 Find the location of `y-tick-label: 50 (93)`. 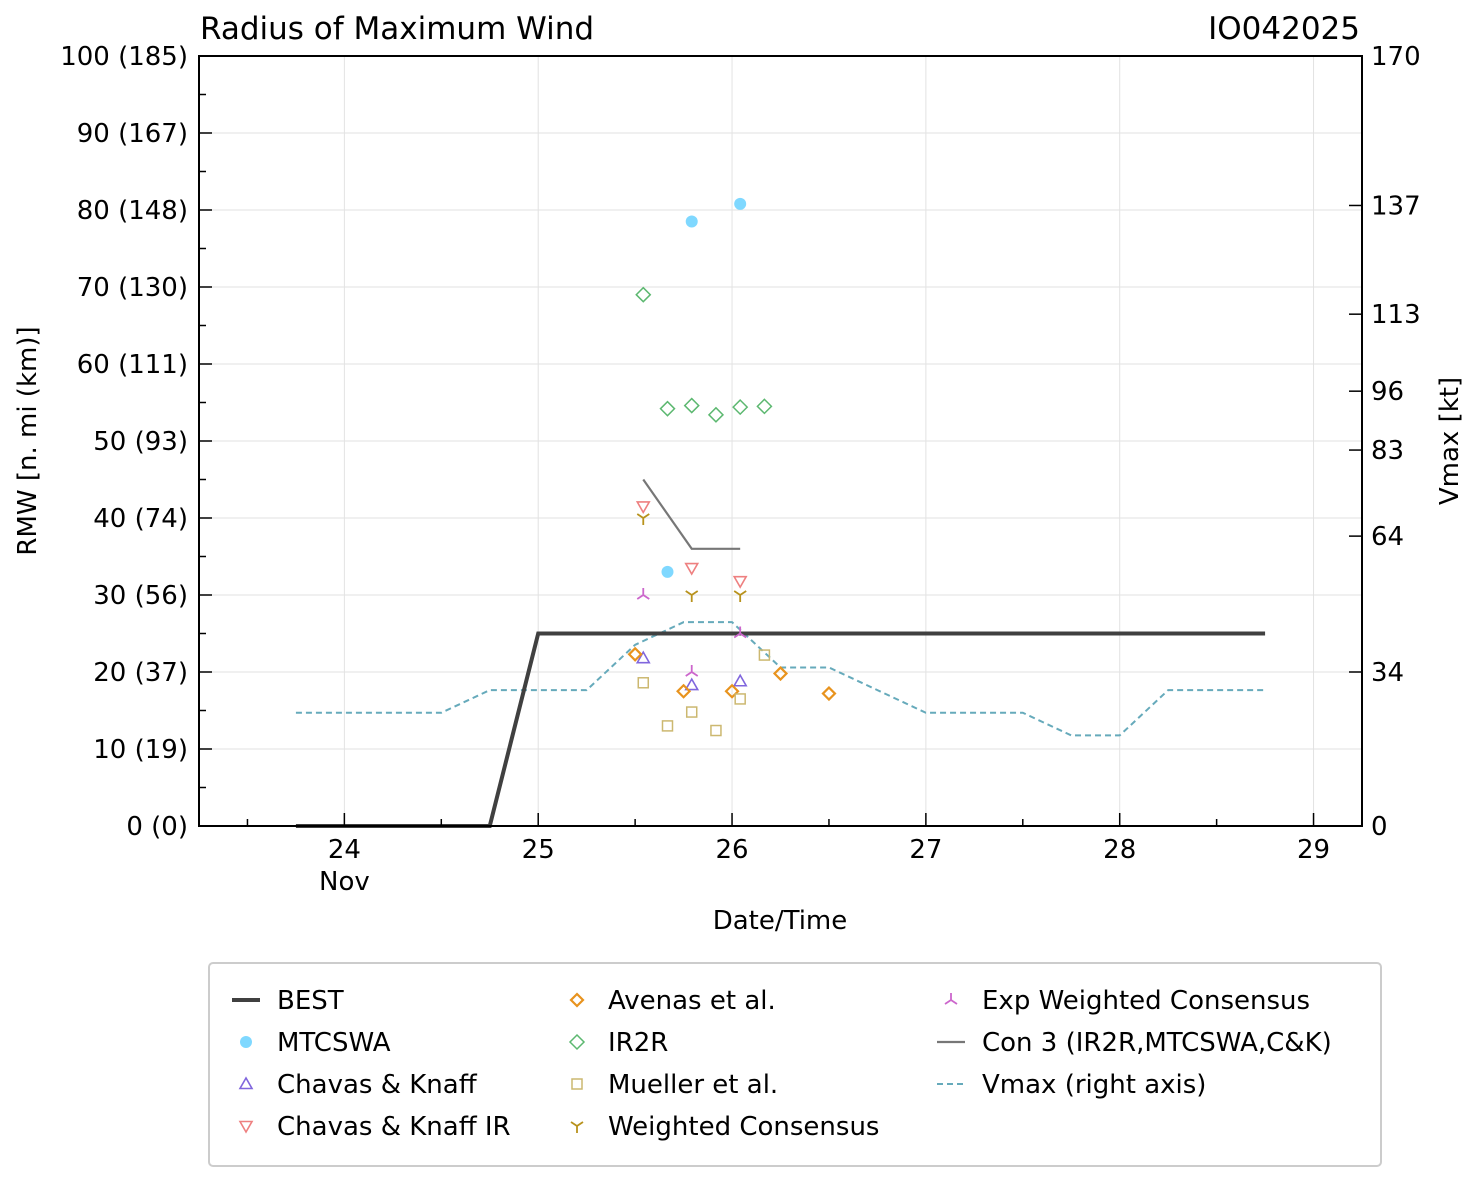

y-tick-label: 50 (93) is located at coordinates (140, 442).